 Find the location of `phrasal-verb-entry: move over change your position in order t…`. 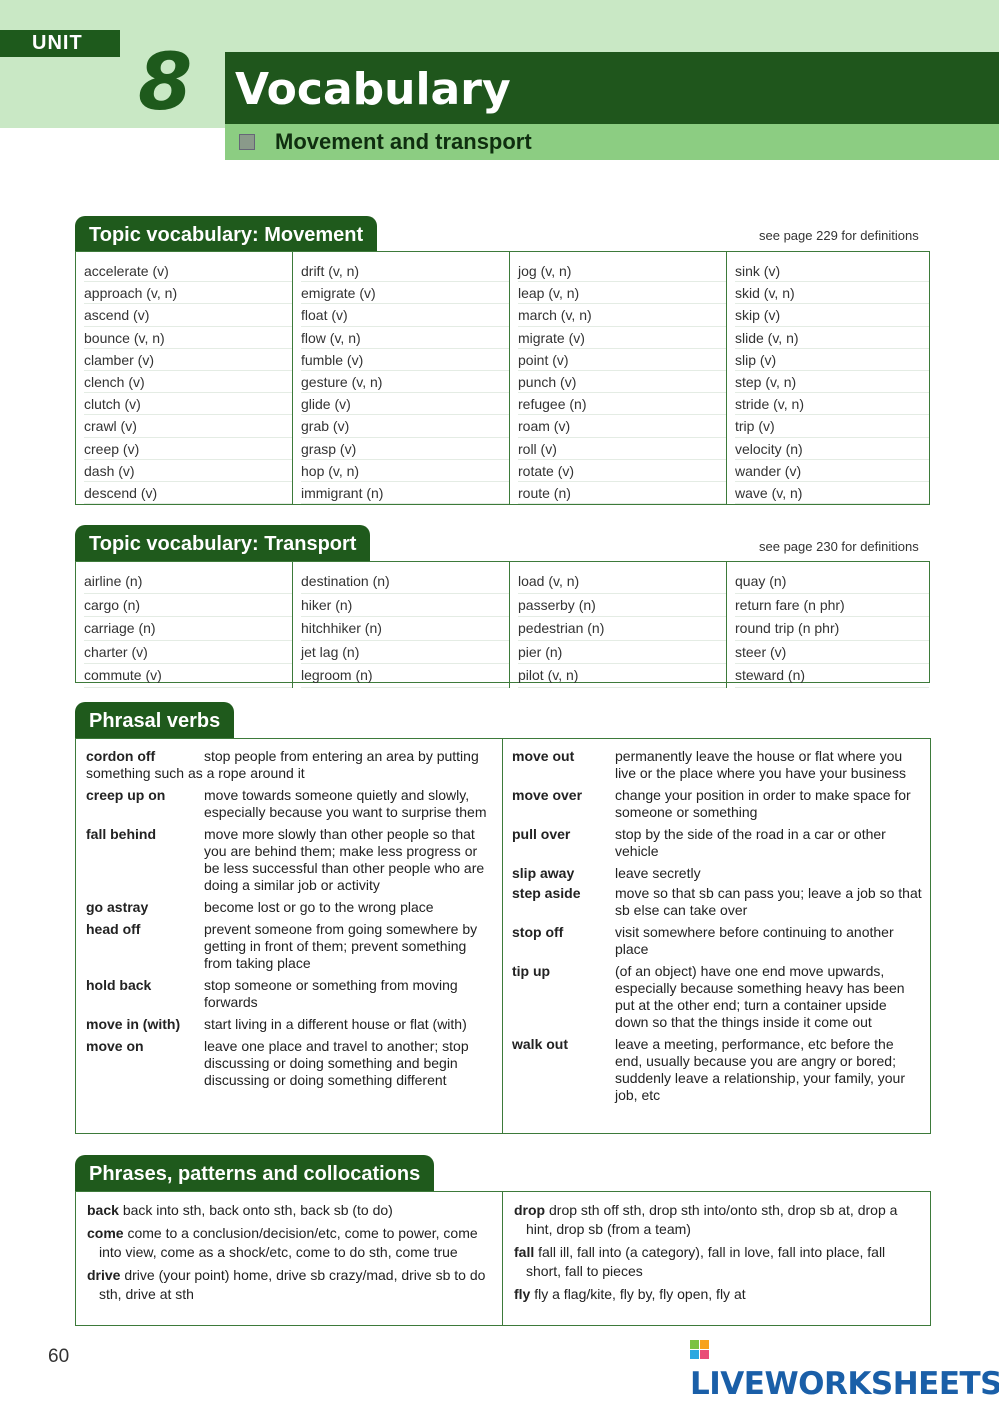

phrasal-verb-entry: move over change your position in order t… is located at coordinates (717, 804).